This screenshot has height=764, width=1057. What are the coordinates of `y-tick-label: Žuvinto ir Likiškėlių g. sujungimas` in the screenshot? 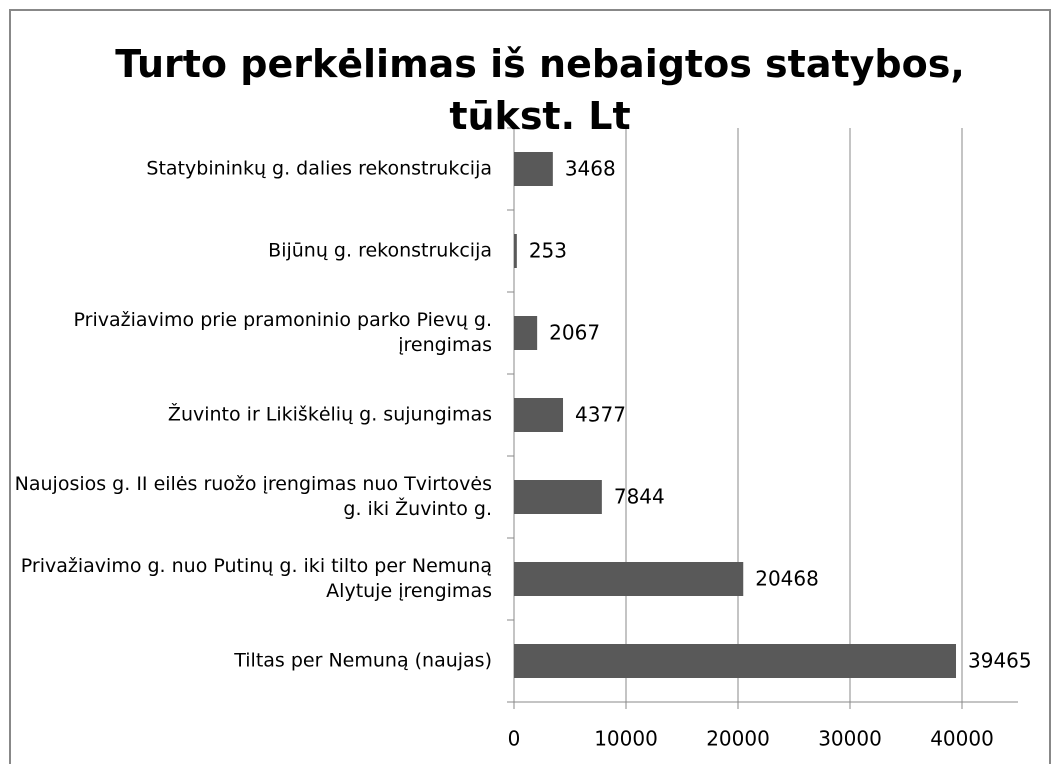 It's located at (329, 414).